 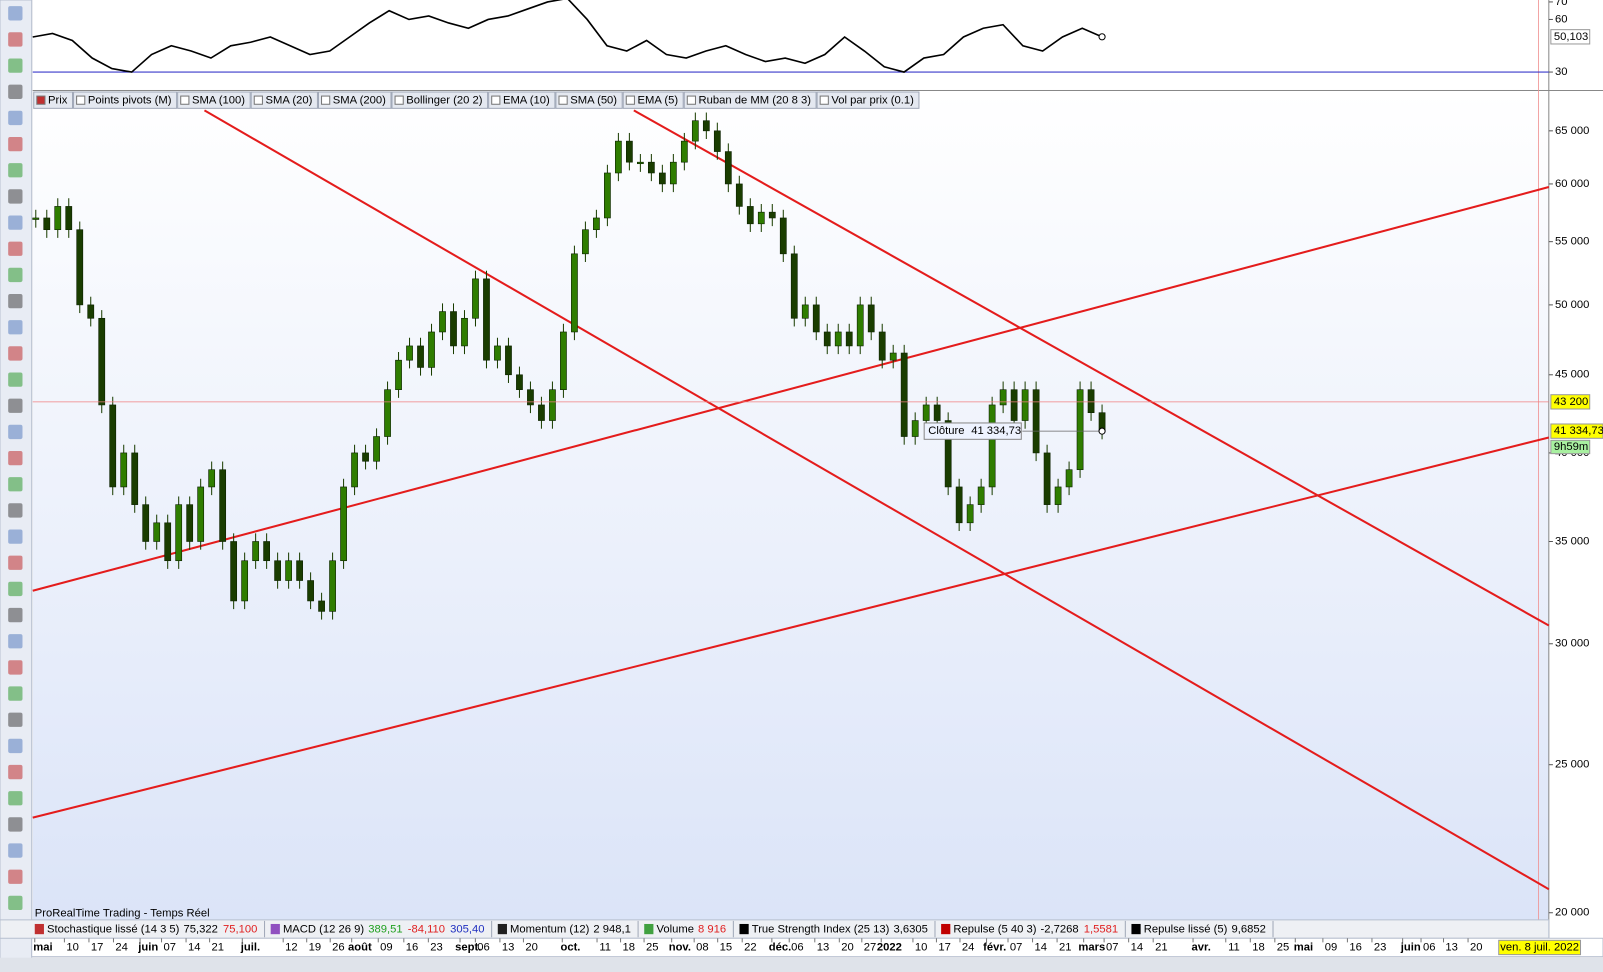 I want to click on tab-label: SMA (100), so click(x=218, y=101).